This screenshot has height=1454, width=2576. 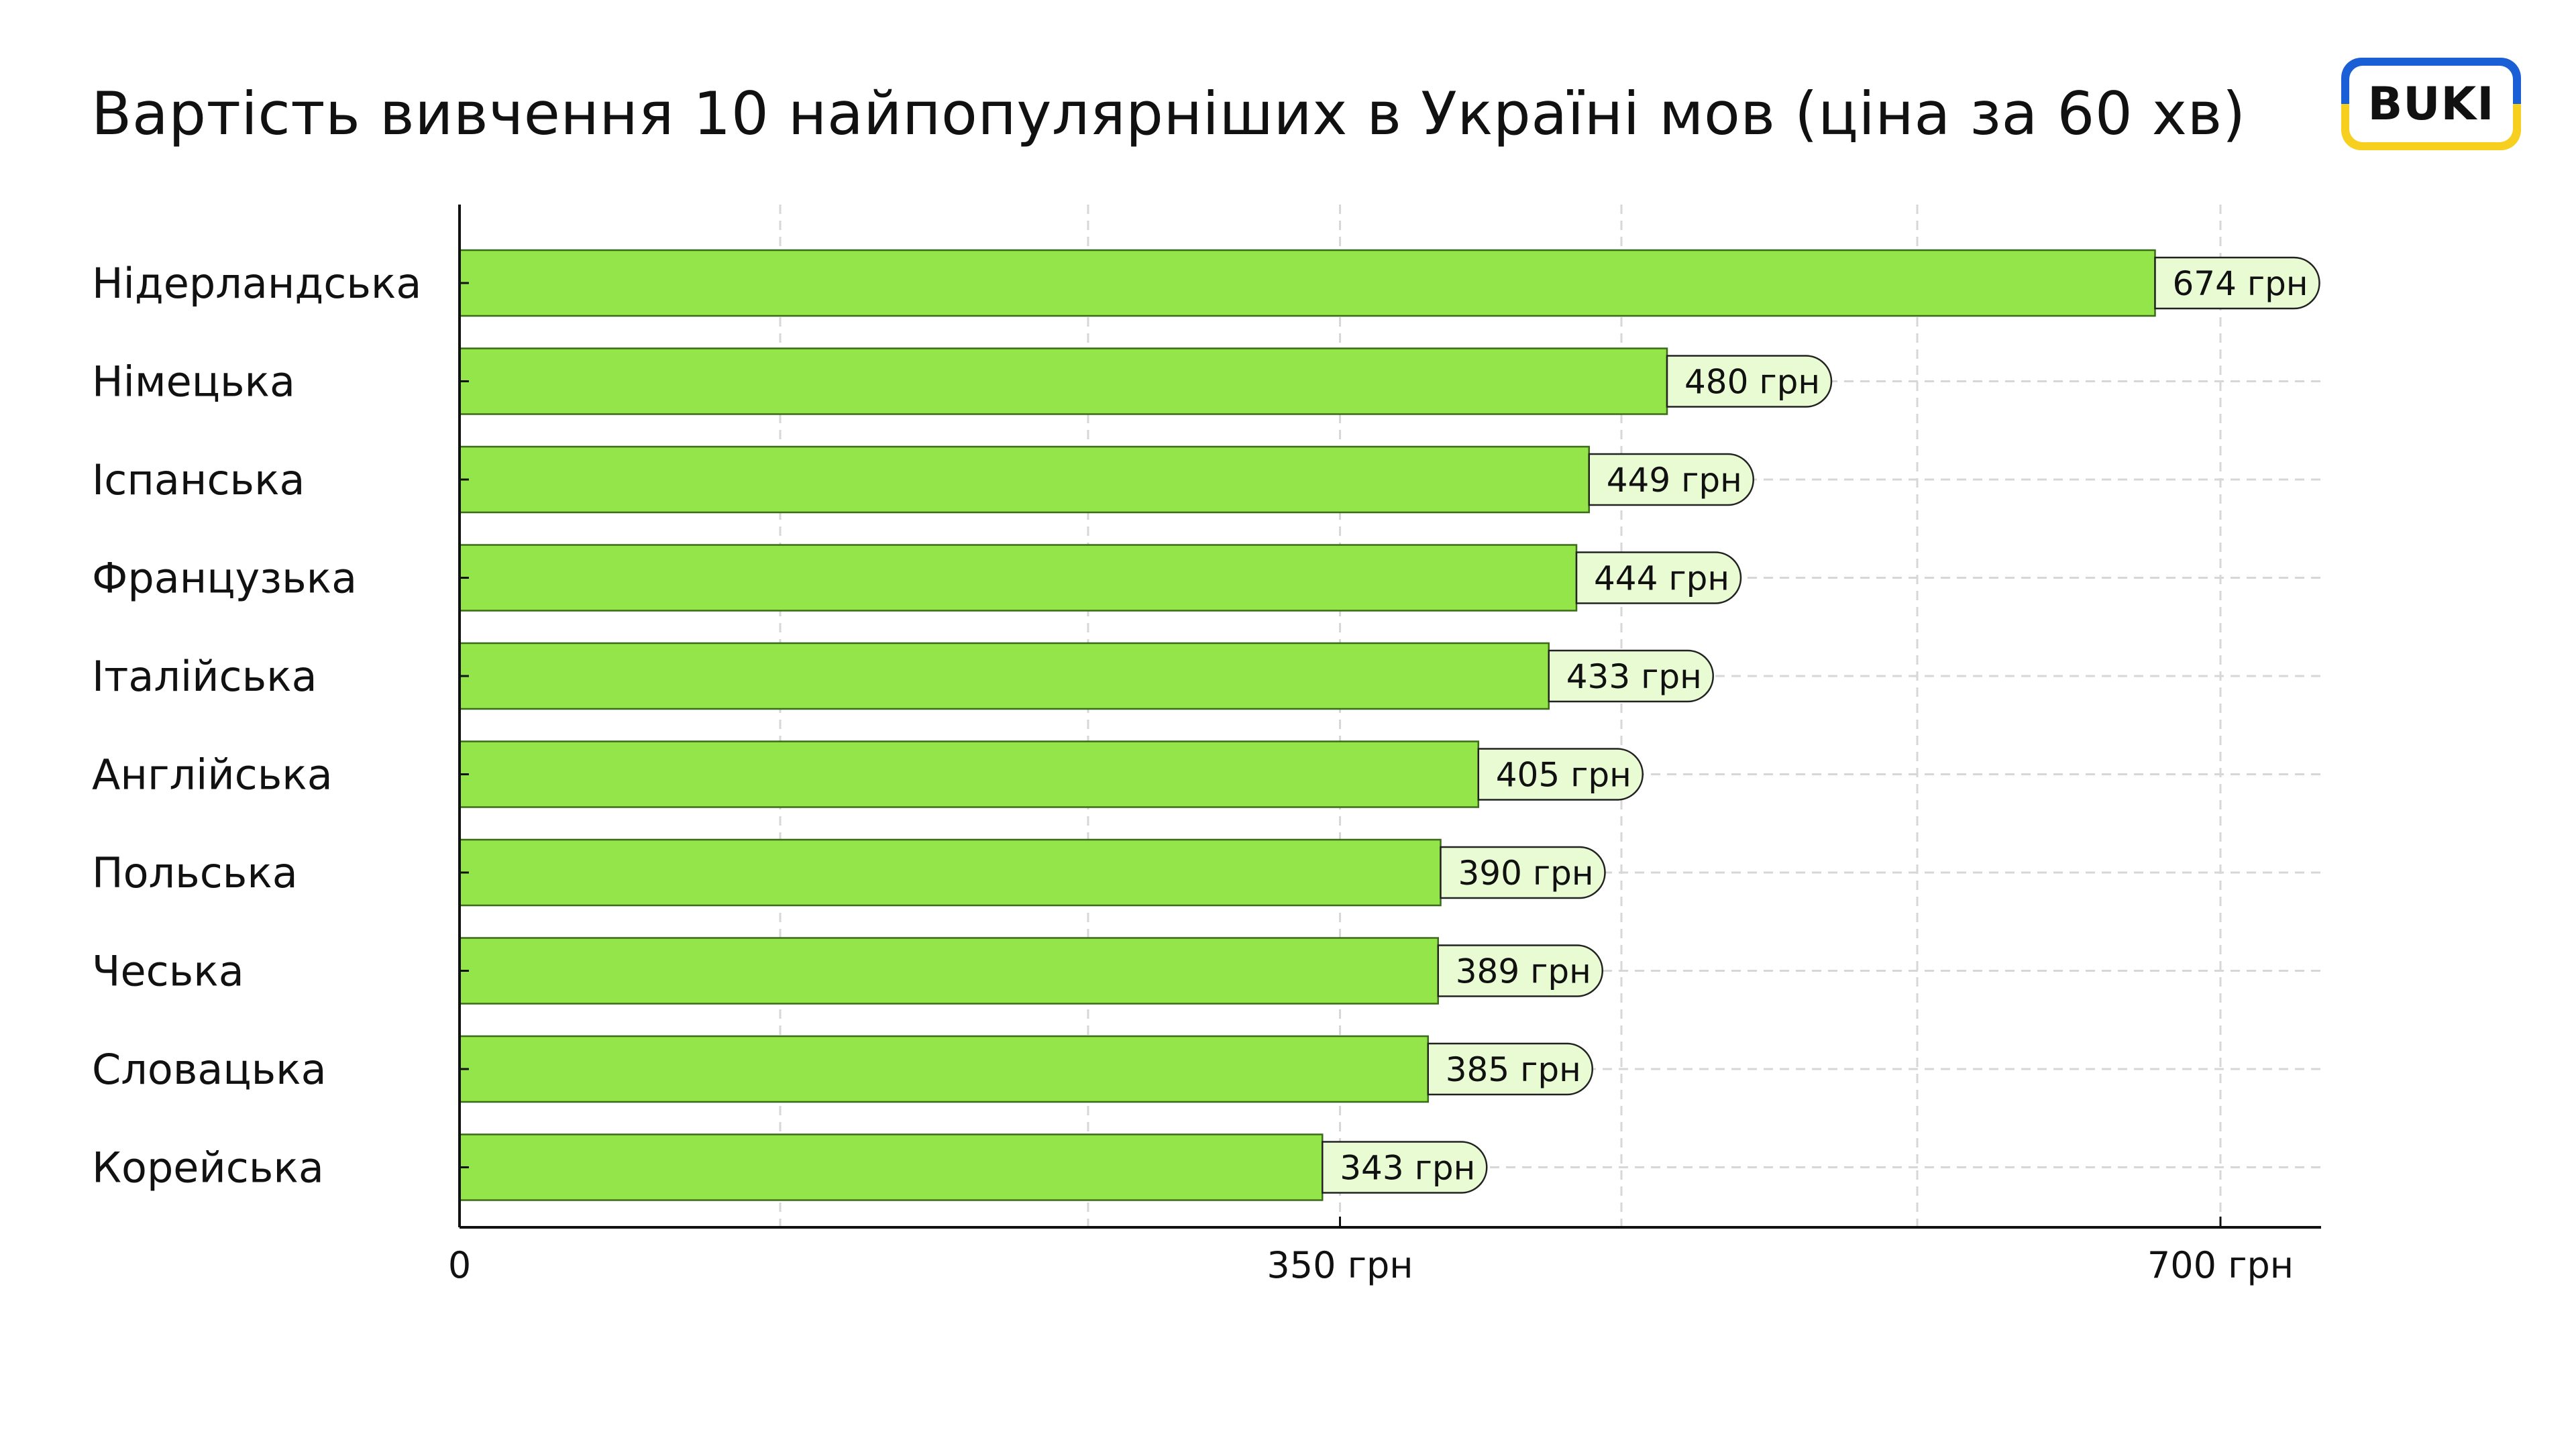 I want to click on x-tick-label: 700 грн, so click(x=2220, y=1265).